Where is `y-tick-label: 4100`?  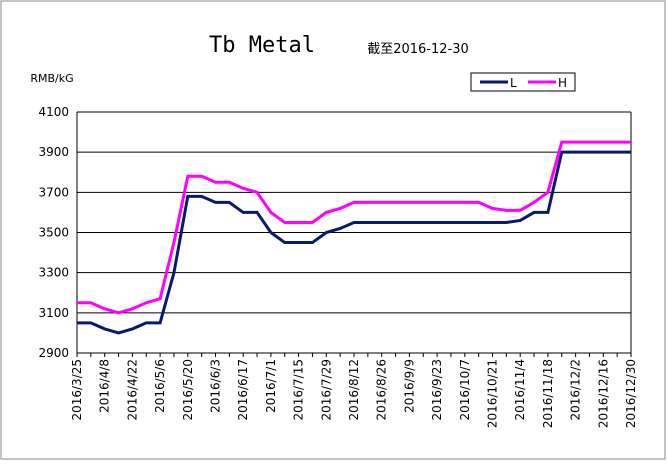 y-tick-label: 4100 is located at coordinates (53, 112).